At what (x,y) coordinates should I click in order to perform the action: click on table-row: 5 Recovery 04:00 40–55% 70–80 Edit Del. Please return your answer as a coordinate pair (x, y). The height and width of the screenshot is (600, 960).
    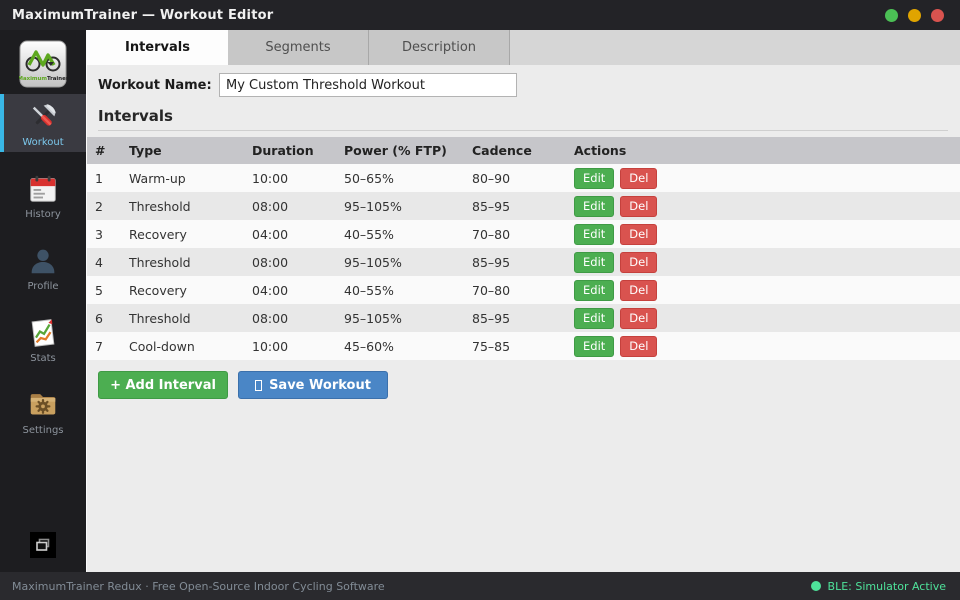
    Looking at the image, I should click on (523, 290).